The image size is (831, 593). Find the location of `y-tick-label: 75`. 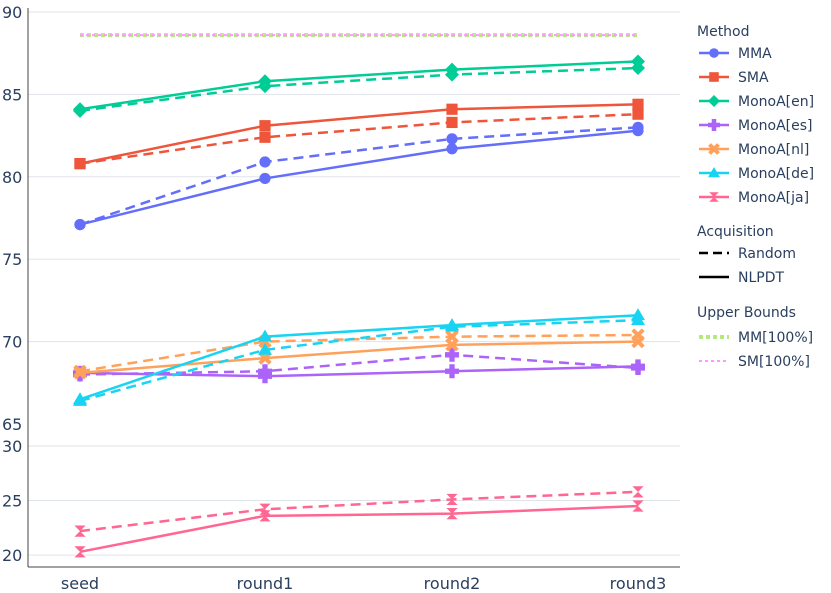

y-tick-label: 75 is located at coordinates (12, 259).